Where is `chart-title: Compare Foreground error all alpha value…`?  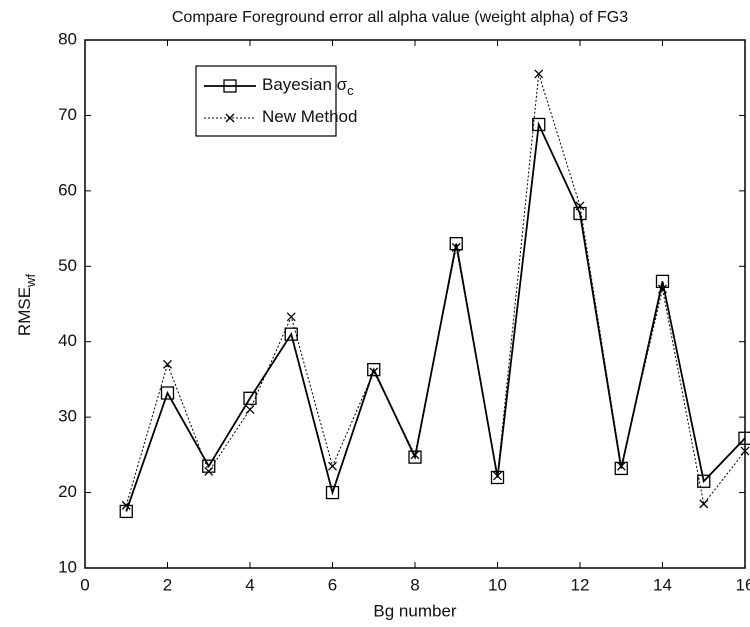 chart-title: Compare Foreground error all alpha value… is located at coordinates (400, 17).